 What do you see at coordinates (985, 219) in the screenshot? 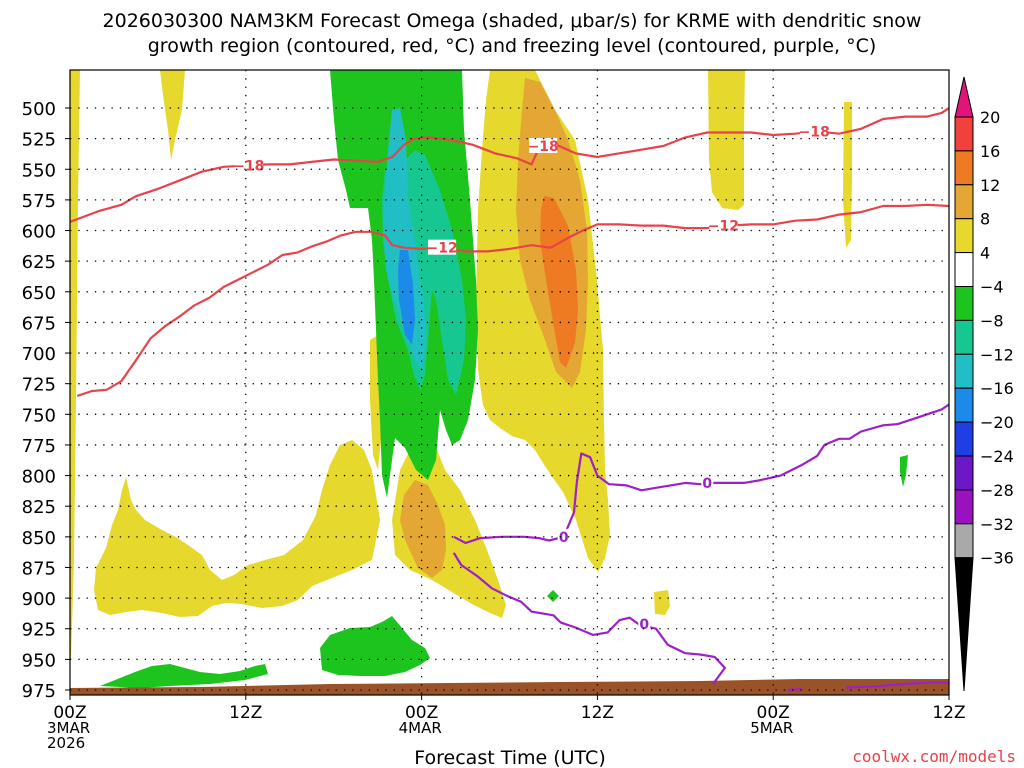
I see `colorbar-label-3: 8` at bounding box center [985, 219].